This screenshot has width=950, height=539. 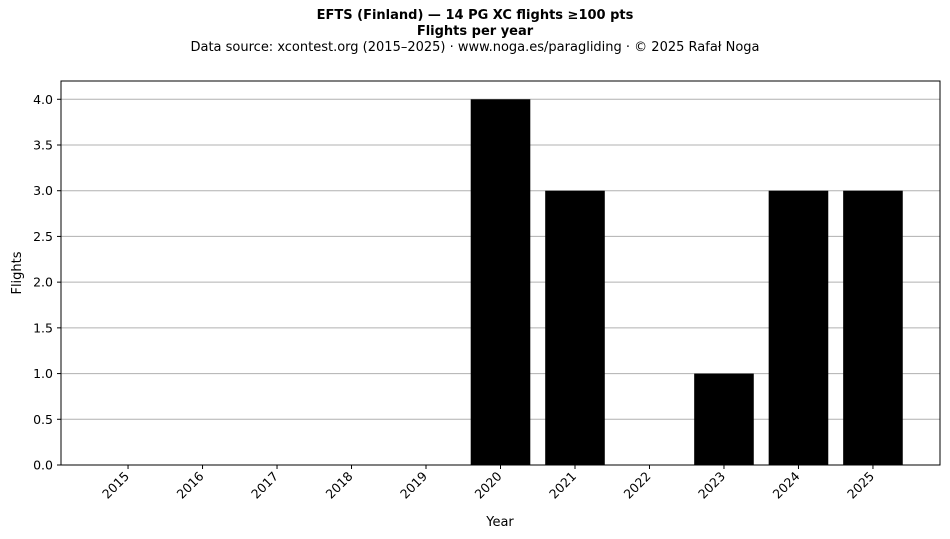 What do you see at coordinates (562, 485) in the screenshot?
I see `x-tick-label: 2021` at bounding box center [562, 485].